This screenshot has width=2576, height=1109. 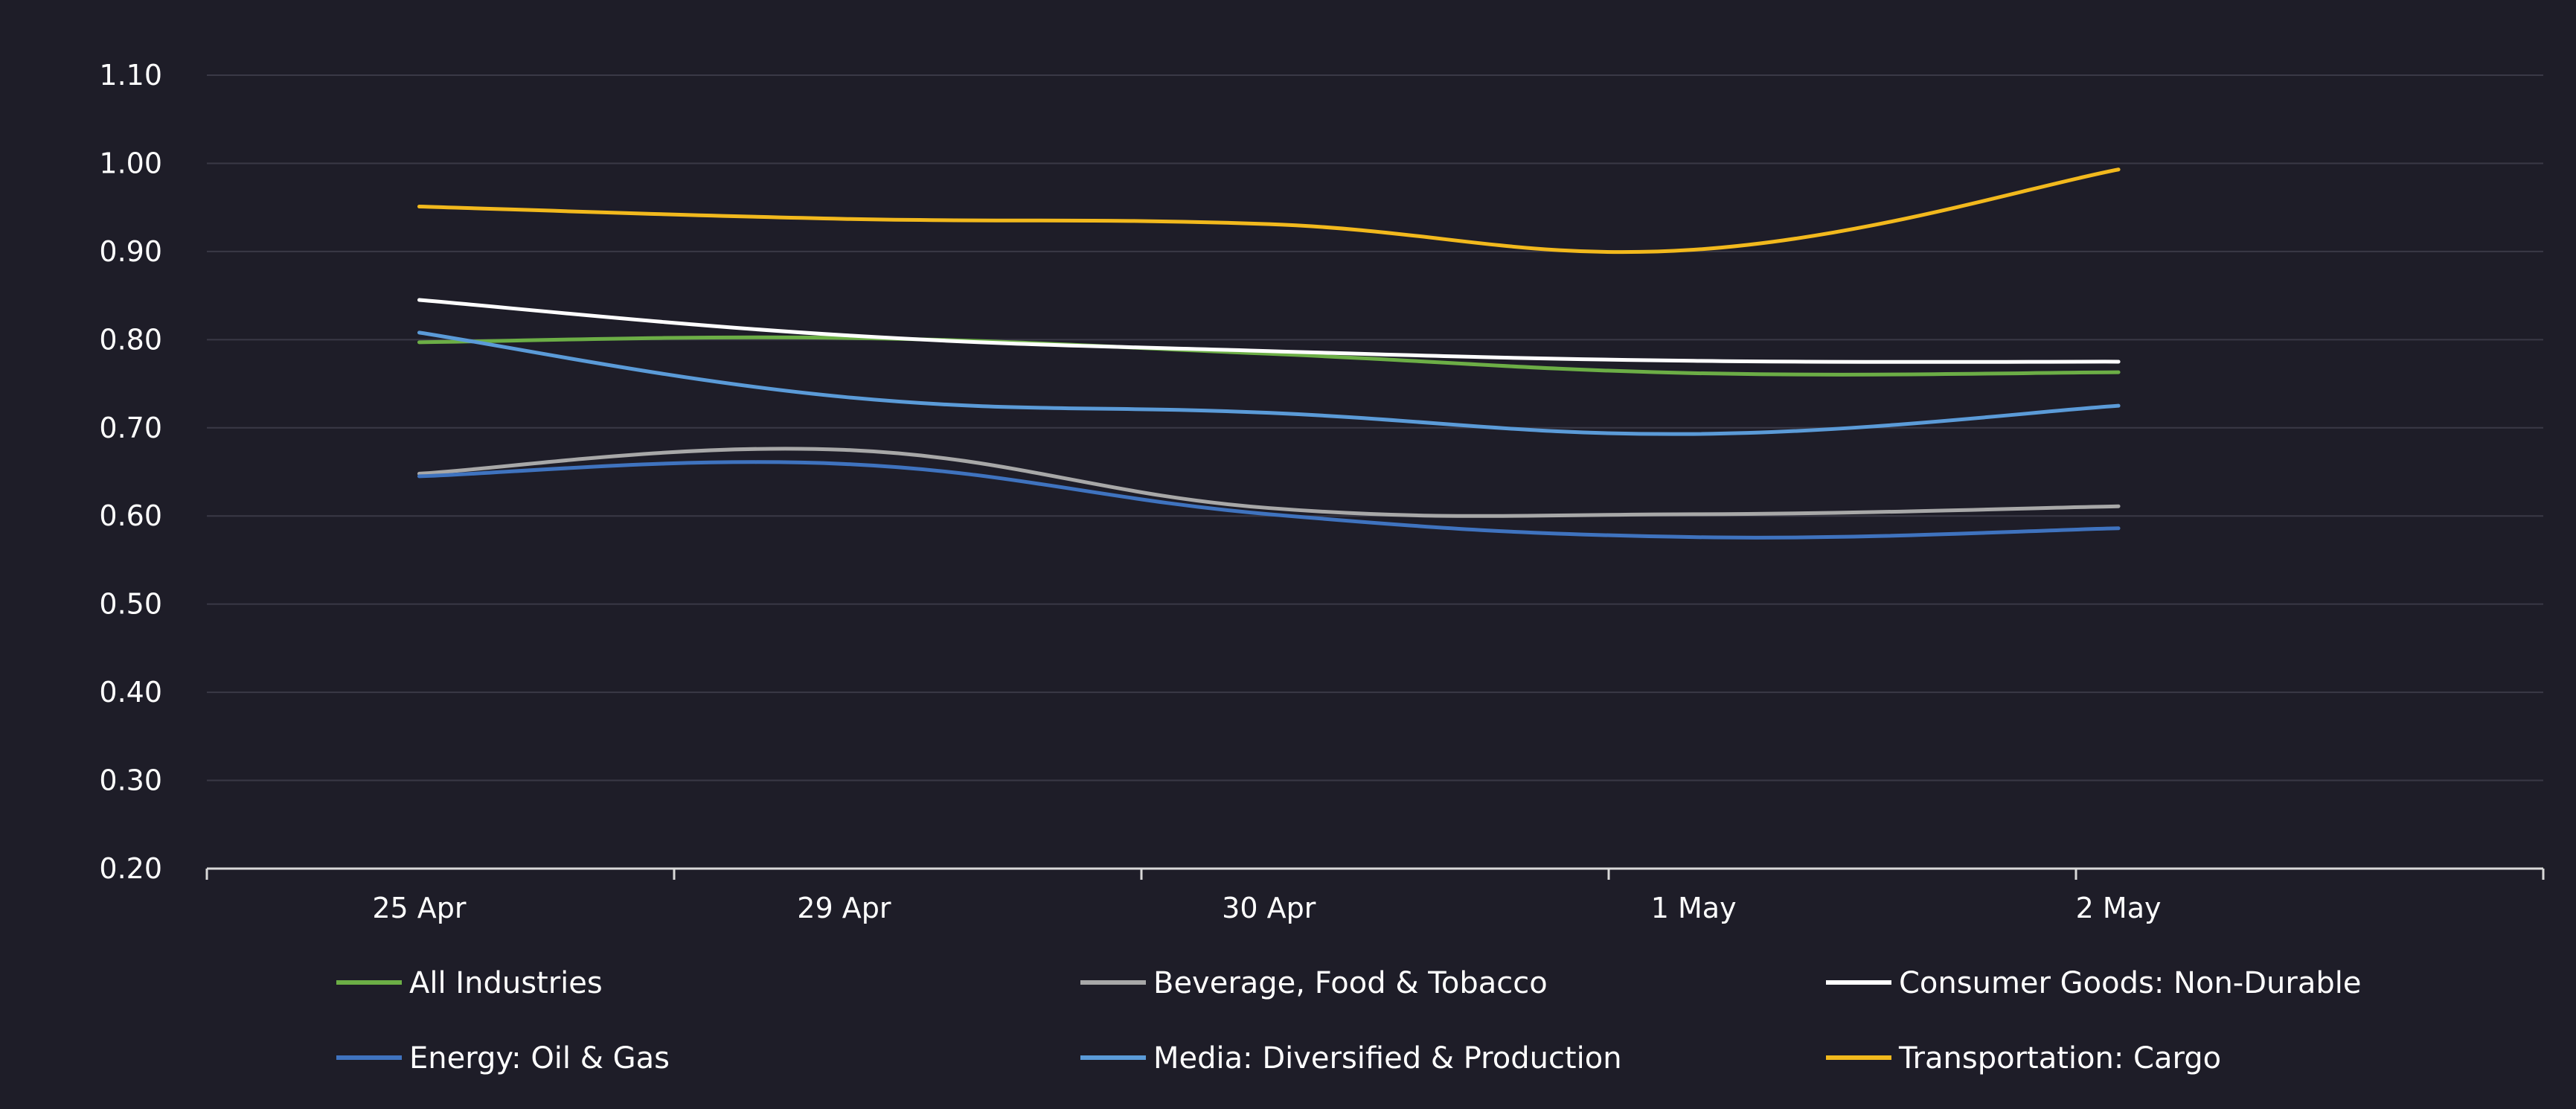 I want to click on y-tick-label: 0.60, so click(x=130, y=515).